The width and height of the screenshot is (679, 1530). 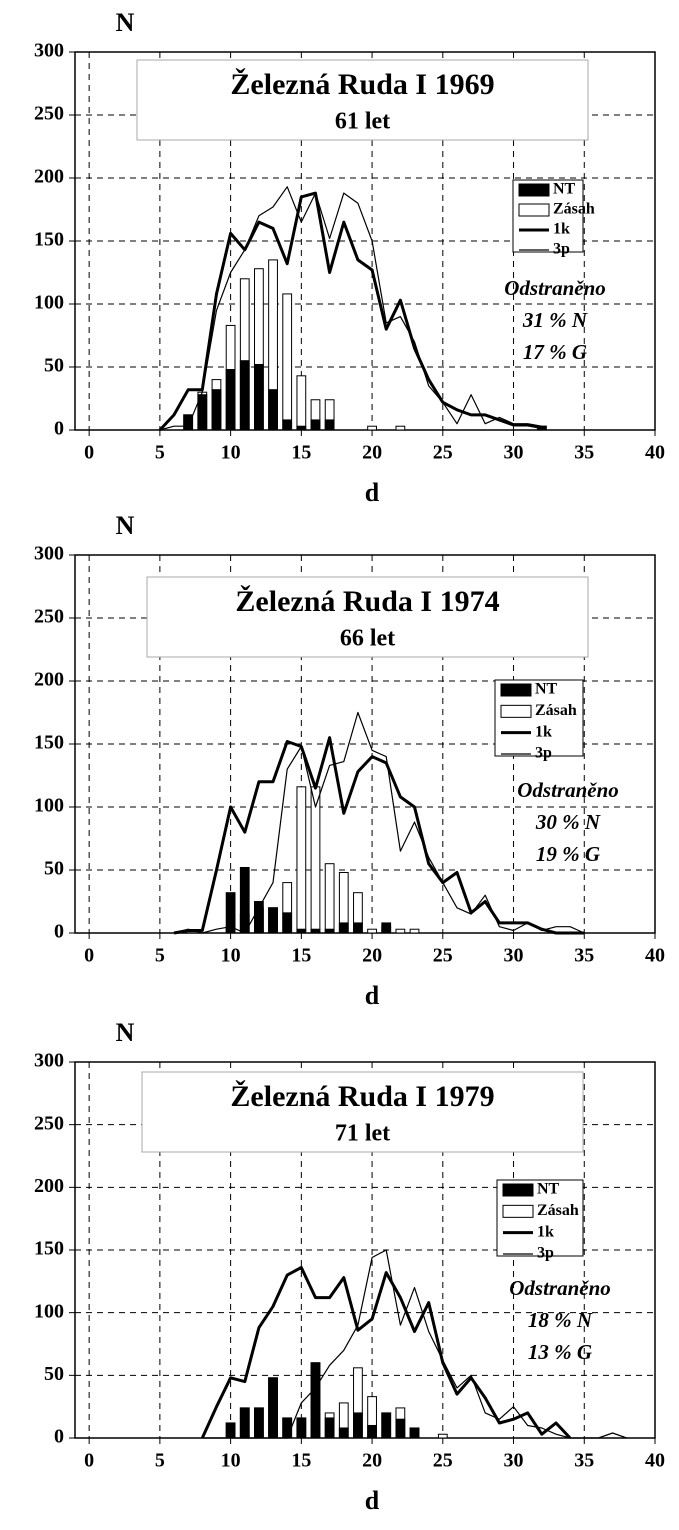 What do you see at coordinates (555, 352) in the screenshot?
I see `annotation: 17 % G` at bounding box center [555, 352].